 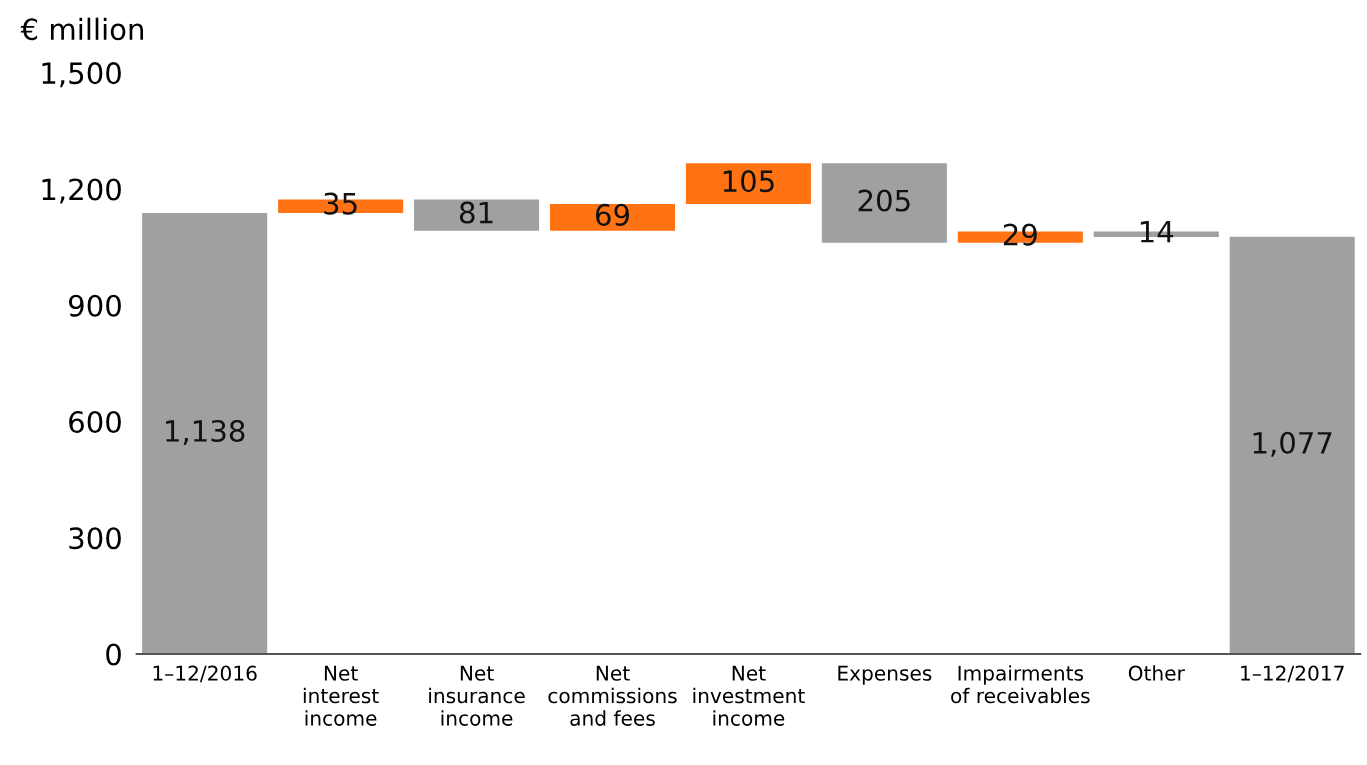 What do you see at coordinates (476, 212) in the screenshot?
I see `data-label: 81` at bounding box center [476, 212].